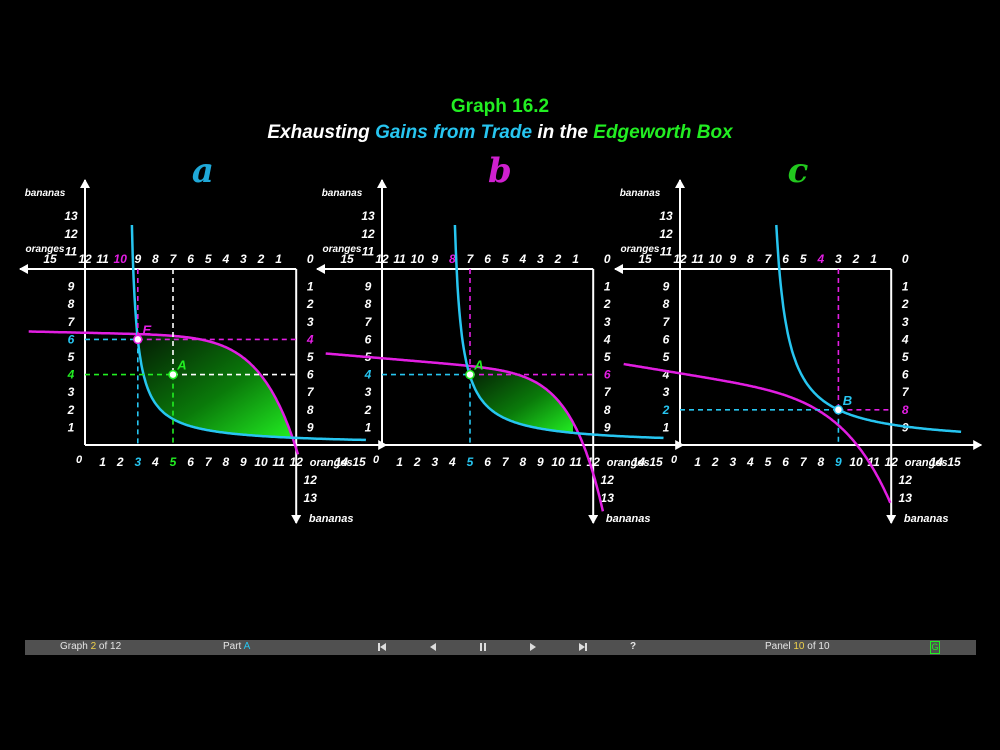  What do you see at coordinates (838, 410) in the screenshot?
I see `allocation-point` at bounding box center [838, 410].